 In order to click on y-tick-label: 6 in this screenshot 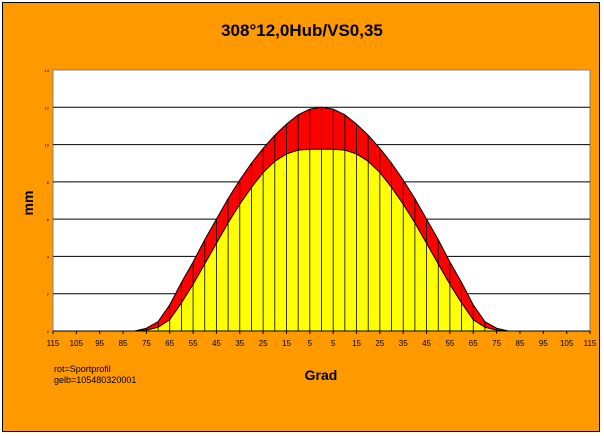, I will do `click(48, 219)`.